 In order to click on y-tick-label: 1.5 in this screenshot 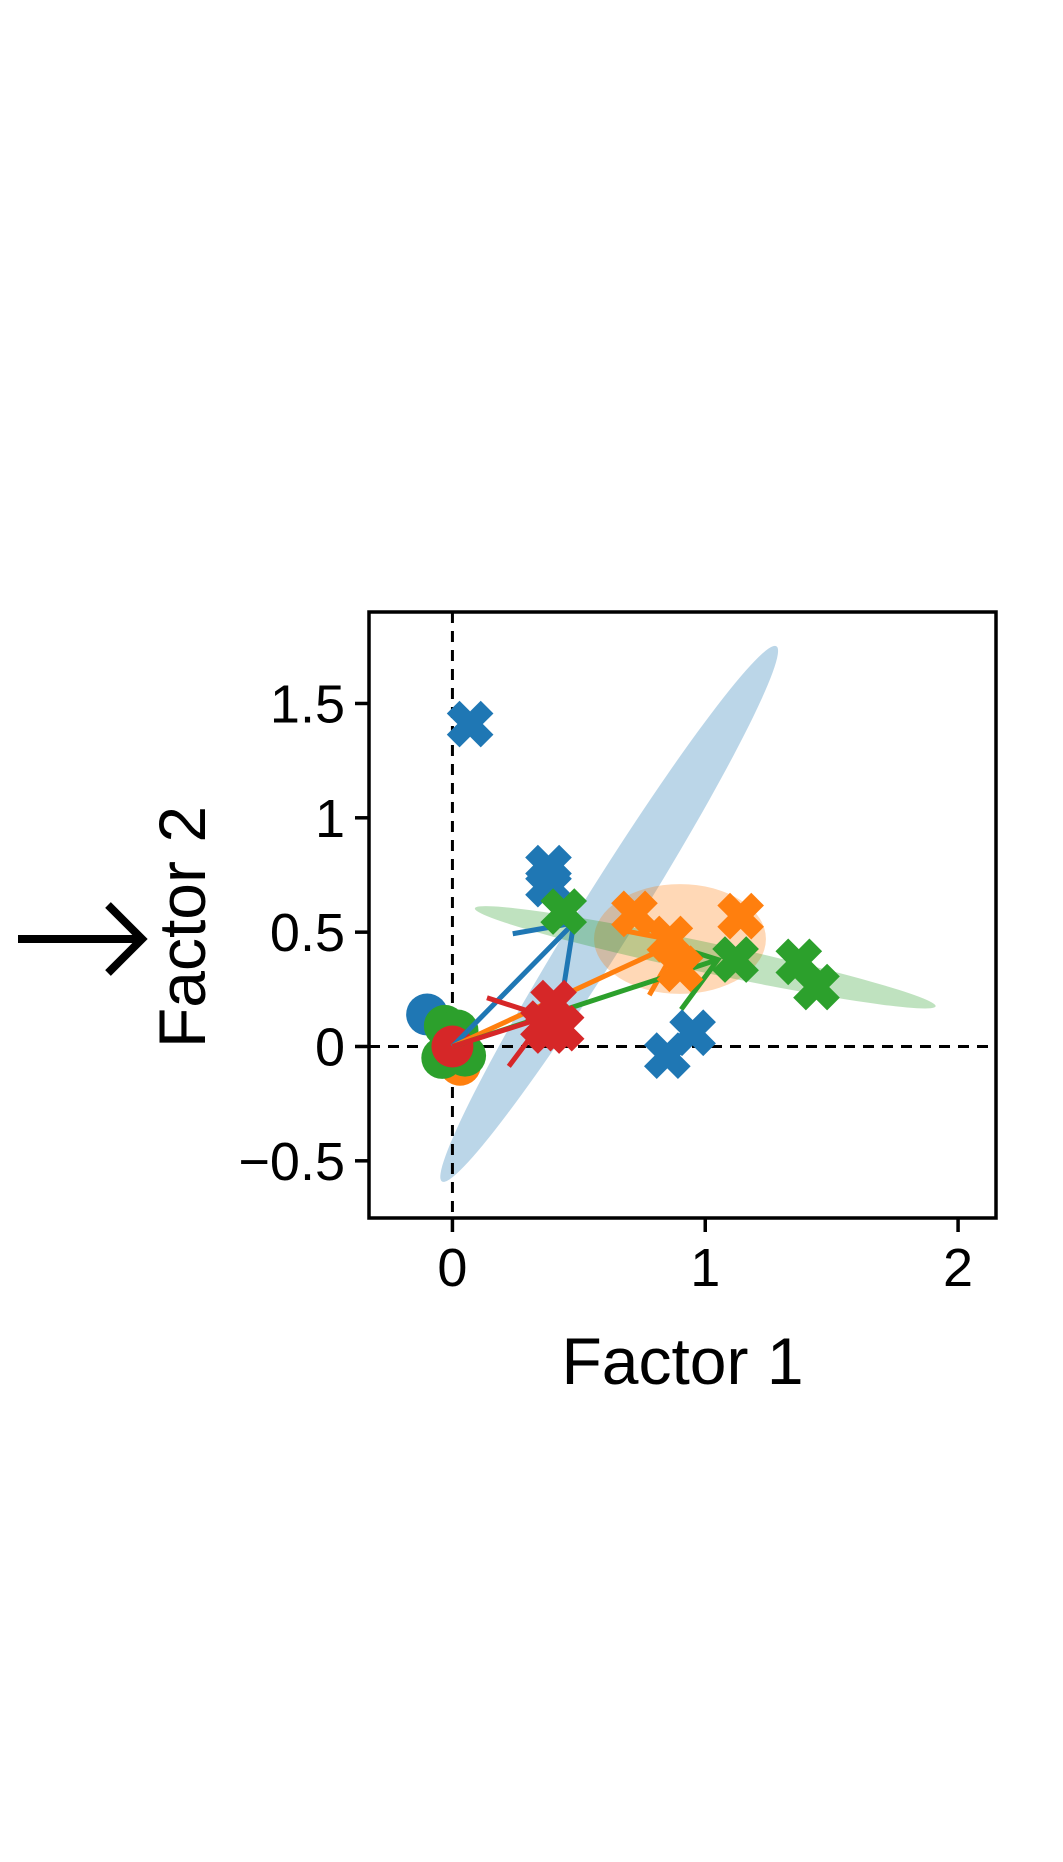, I will do `click(307, 704)`.